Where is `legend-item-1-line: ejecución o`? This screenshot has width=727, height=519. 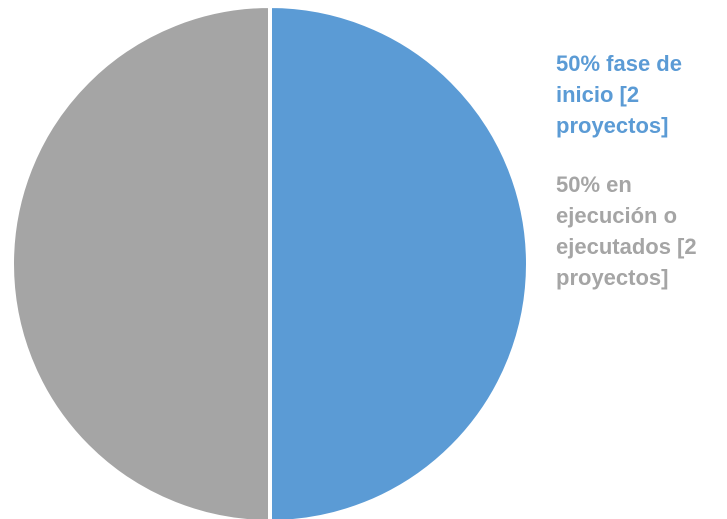
legend-item-1-line: ejecución o is located at coordinates (617, 215).